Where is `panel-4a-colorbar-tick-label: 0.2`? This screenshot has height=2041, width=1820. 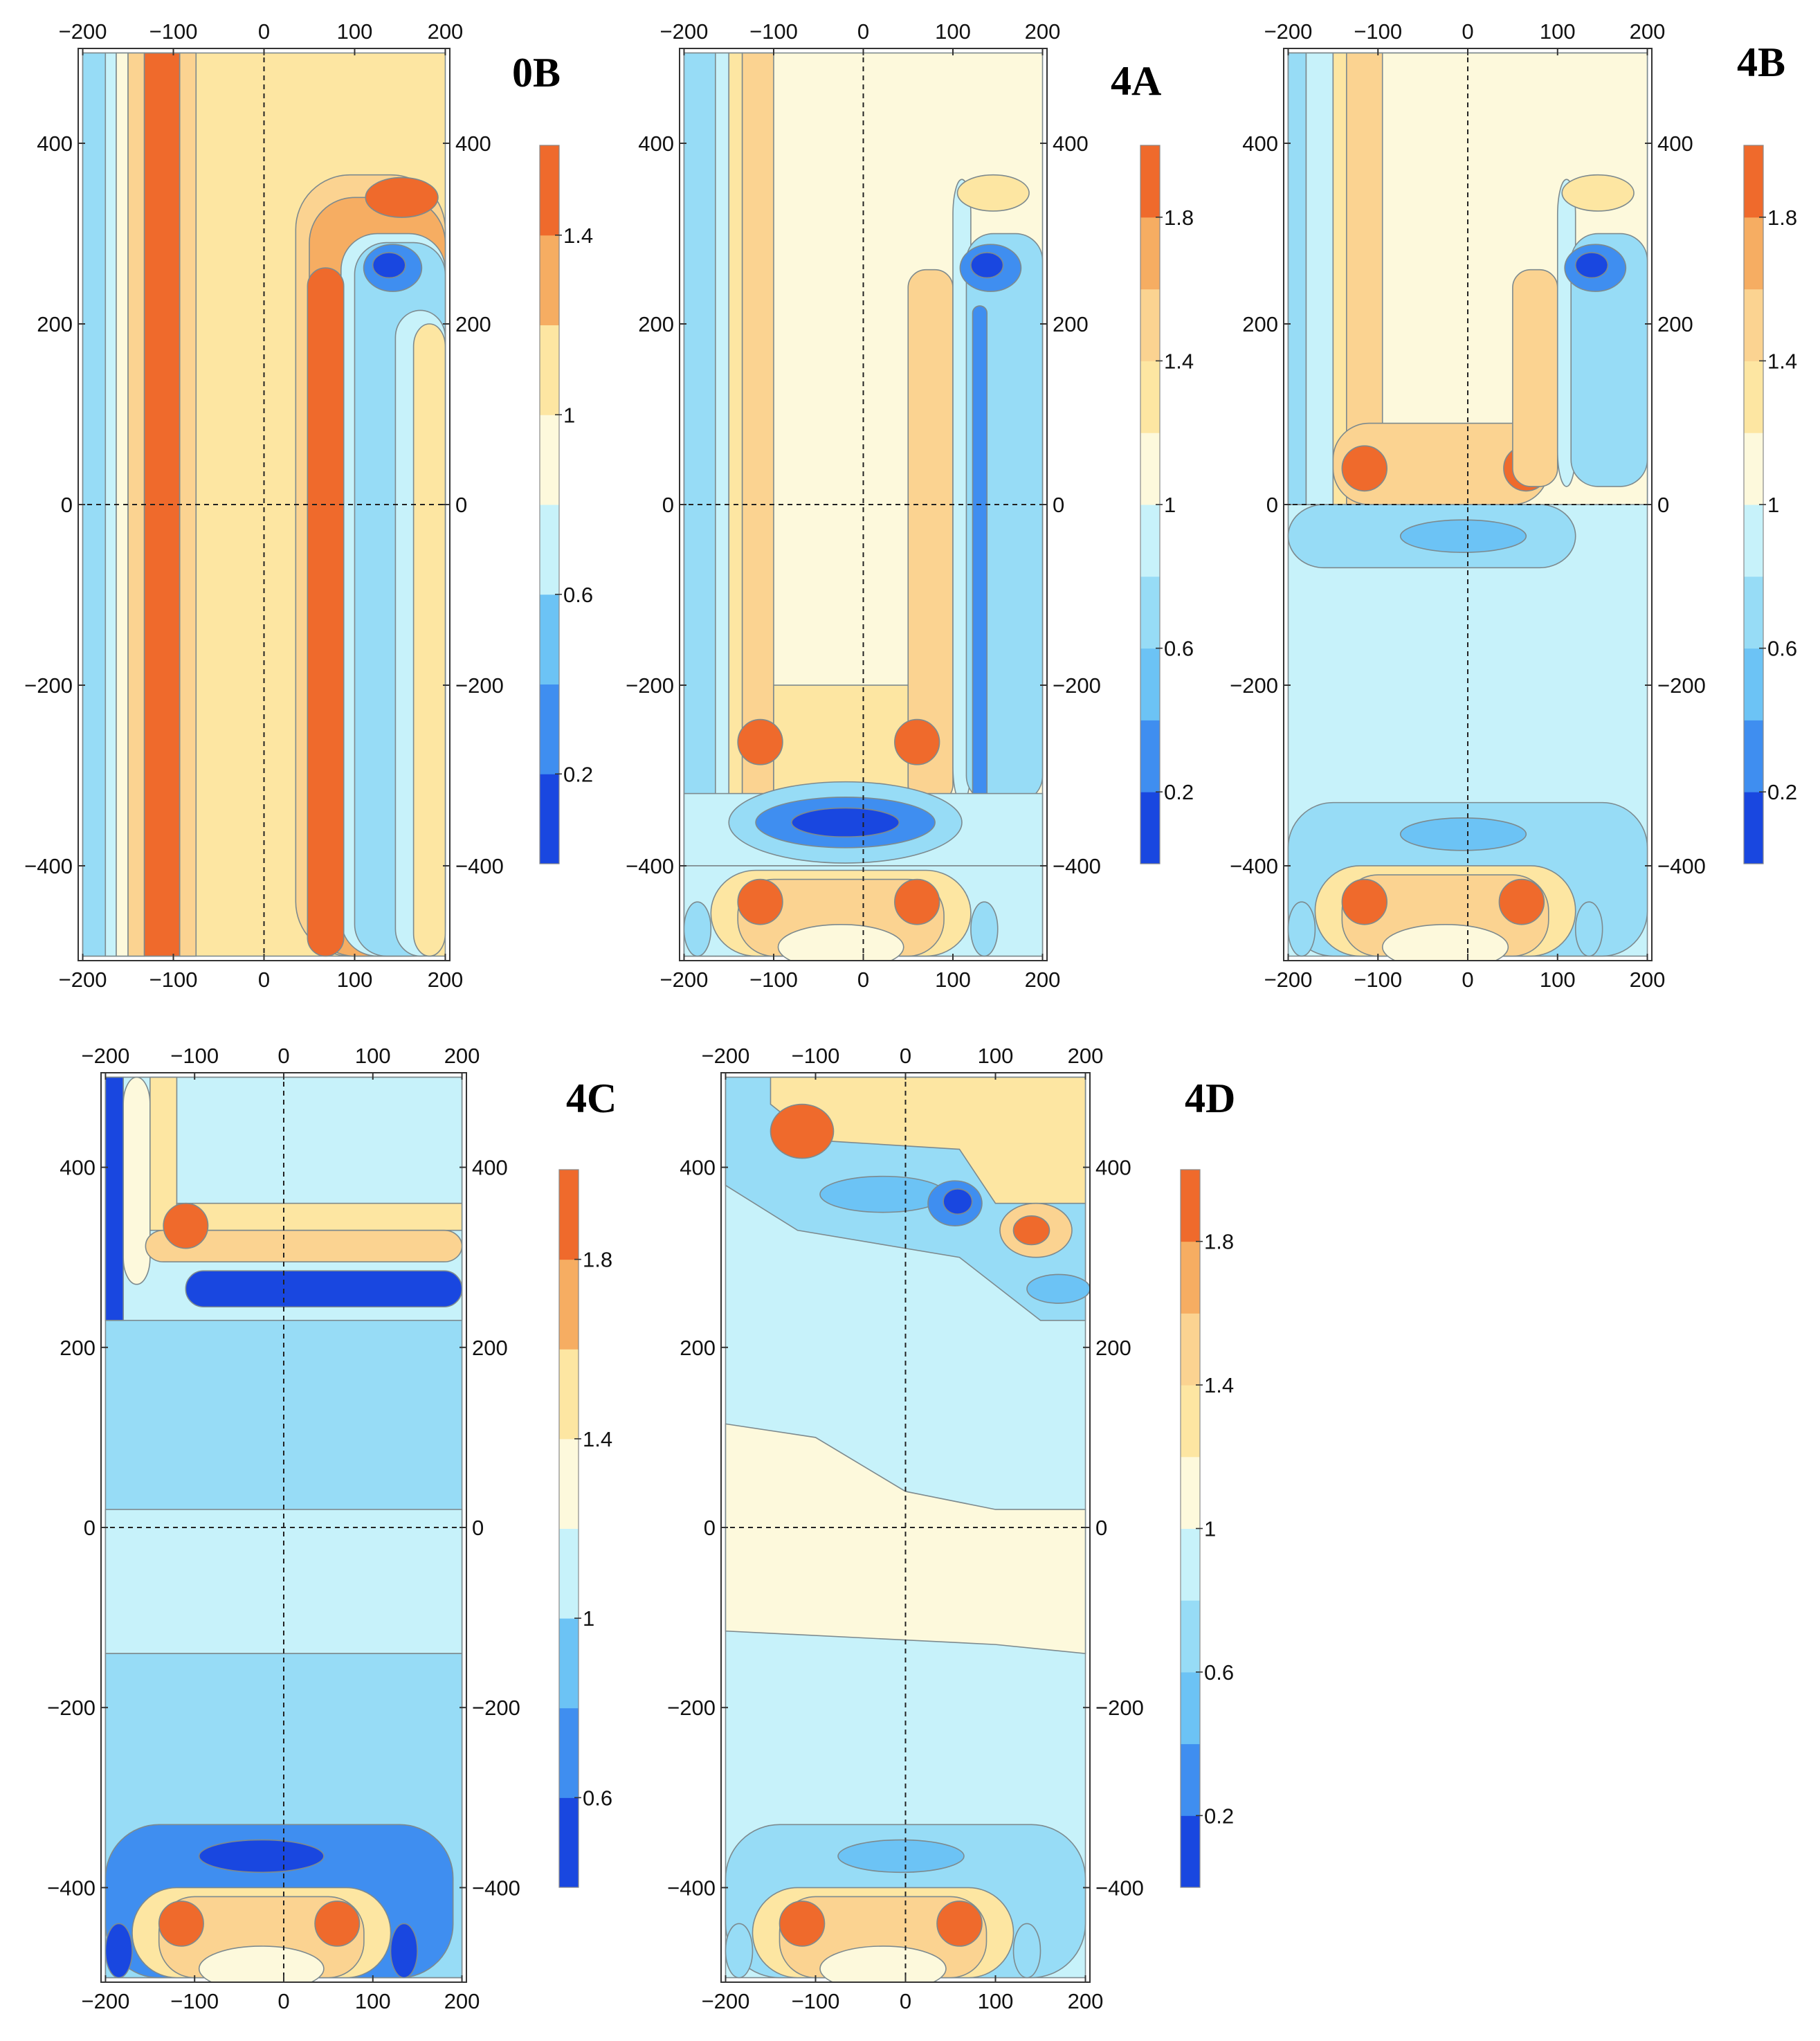
panel-4a-colorbar-tick-label: 0.2 is located at coordinates (1179, 792).